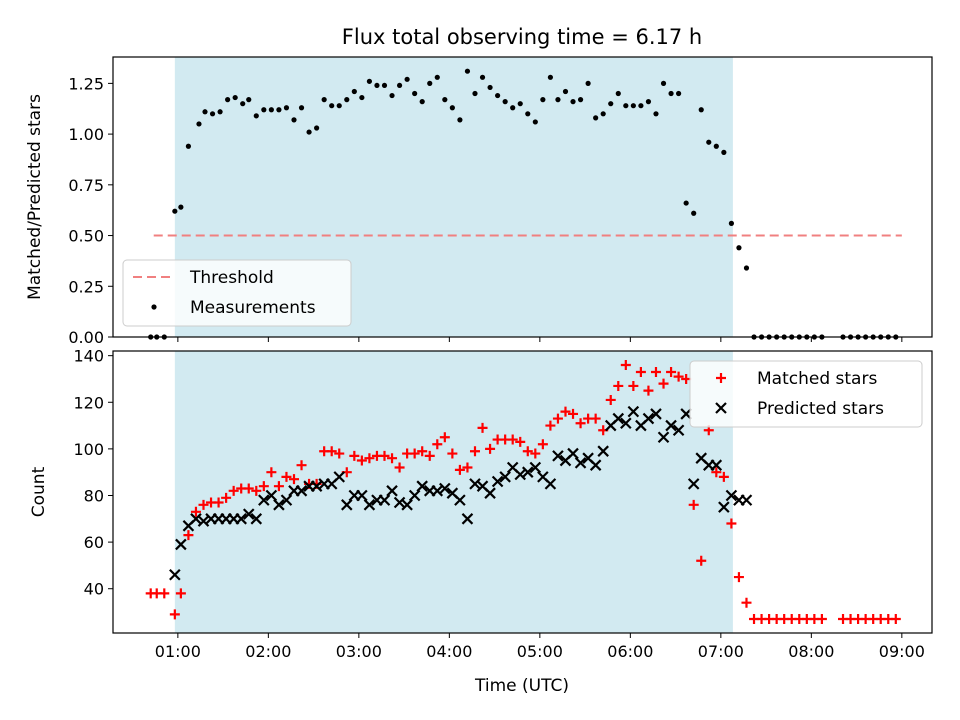 This screenshot has width=960, height=720. What do you see at coordinates (86, 185) in the screenshot?
I see `y-tick-label: 0.75` at bounding box center [86, 185].